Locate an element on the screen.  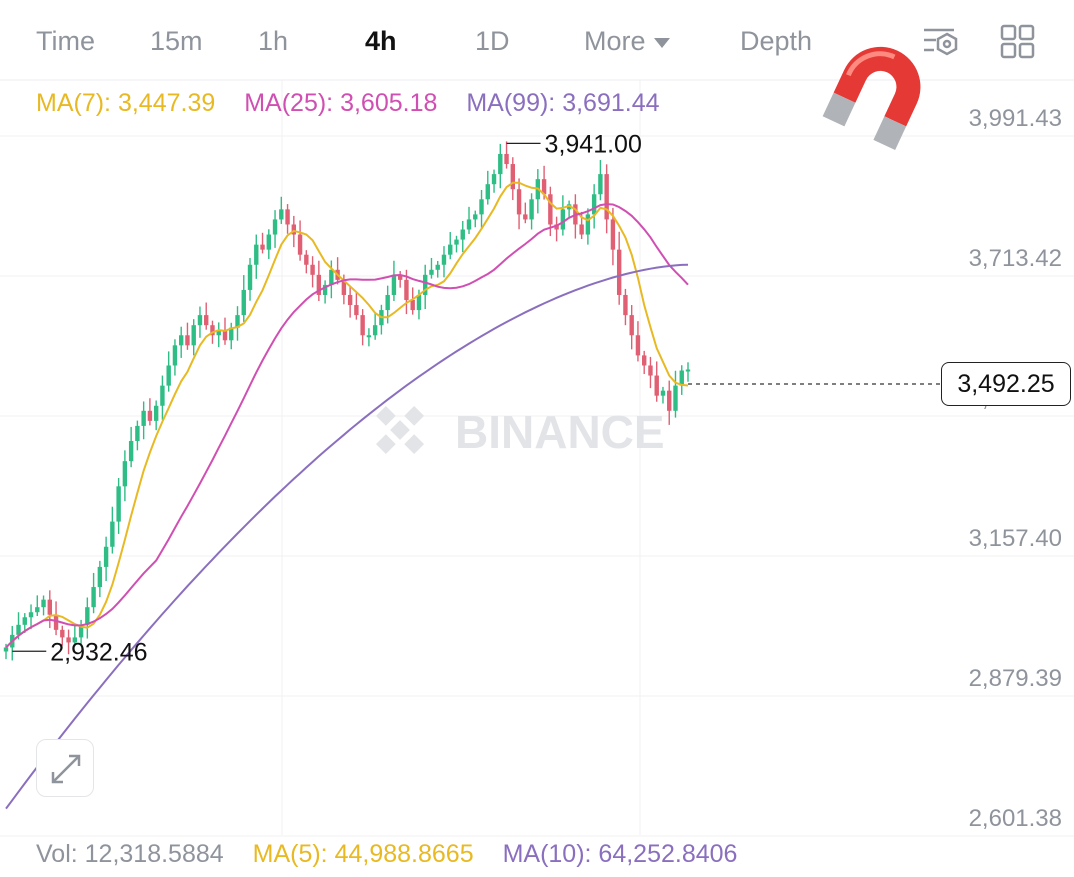
ma25-label: MA(25): 3,605.18 is located at coordinates (341, 103).